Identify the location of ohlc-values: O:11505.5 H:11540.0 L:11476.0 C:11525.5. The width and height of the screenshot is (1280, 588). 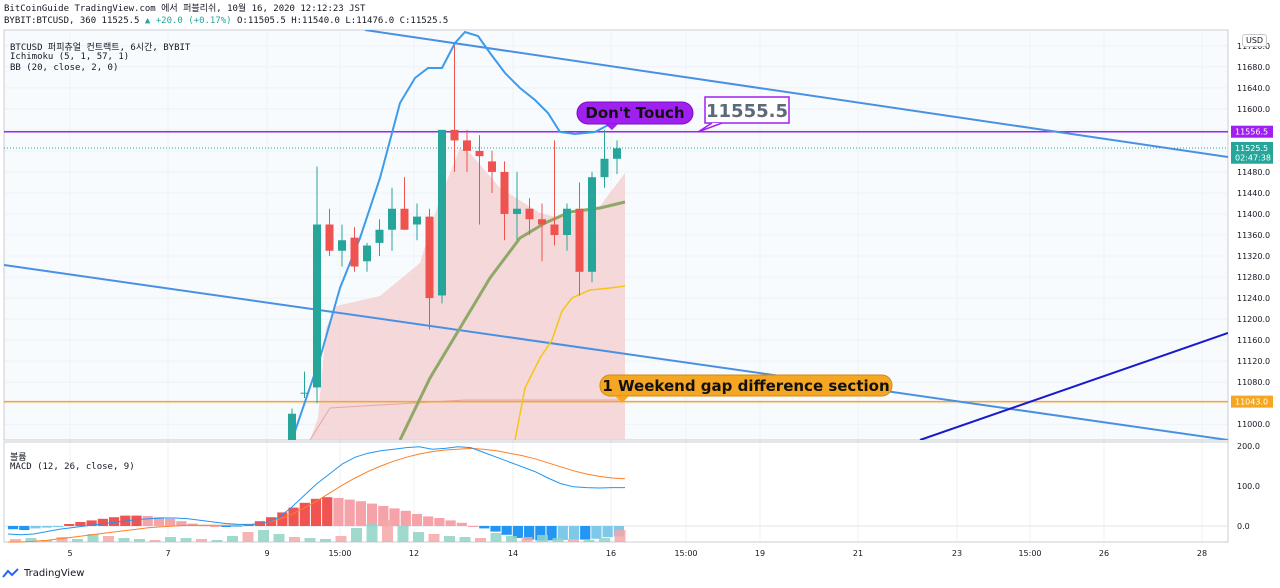
(343, 21).